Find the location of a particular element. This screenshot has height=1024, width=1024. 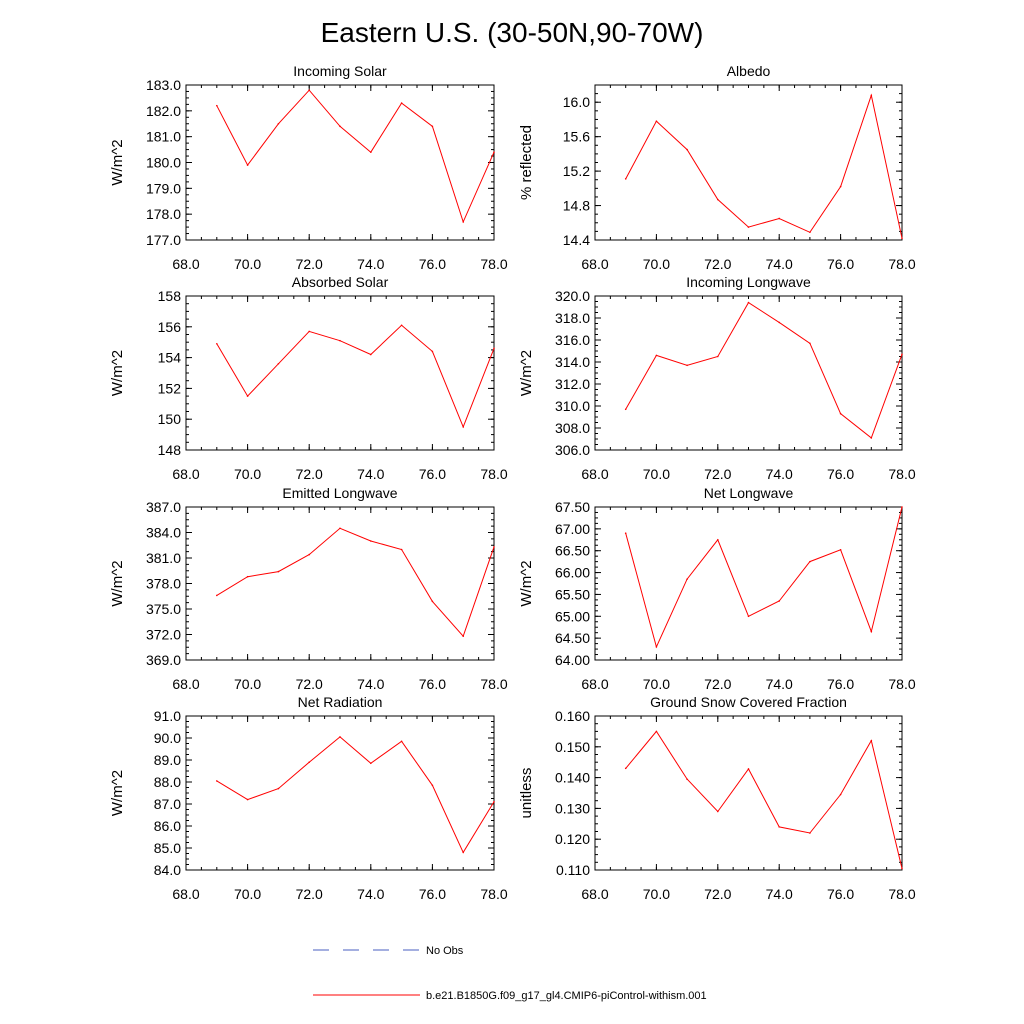

y-tick-label: 14.8 is located at coordinates (576, 206).